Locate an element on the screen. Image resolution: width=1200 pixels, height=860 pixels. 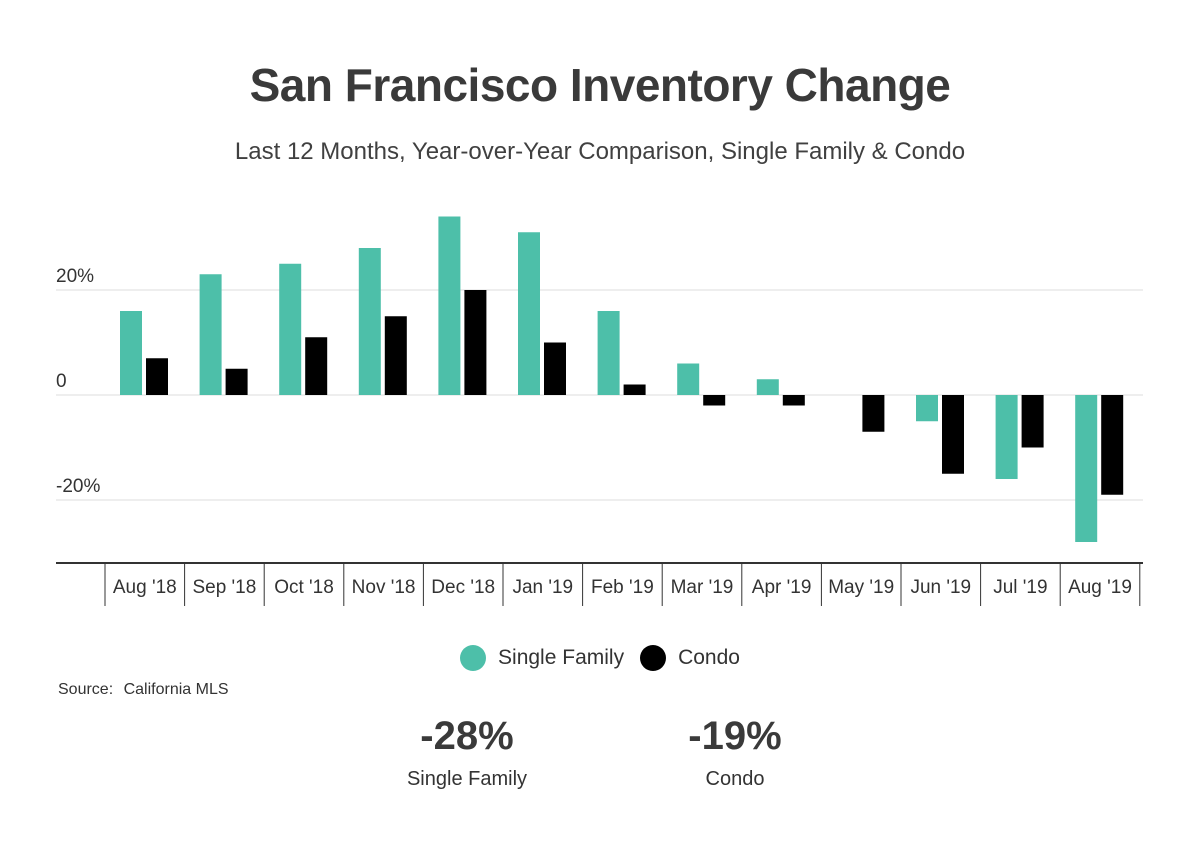
legend-label-single-family: Single Family is located at coordinates (561, 657).